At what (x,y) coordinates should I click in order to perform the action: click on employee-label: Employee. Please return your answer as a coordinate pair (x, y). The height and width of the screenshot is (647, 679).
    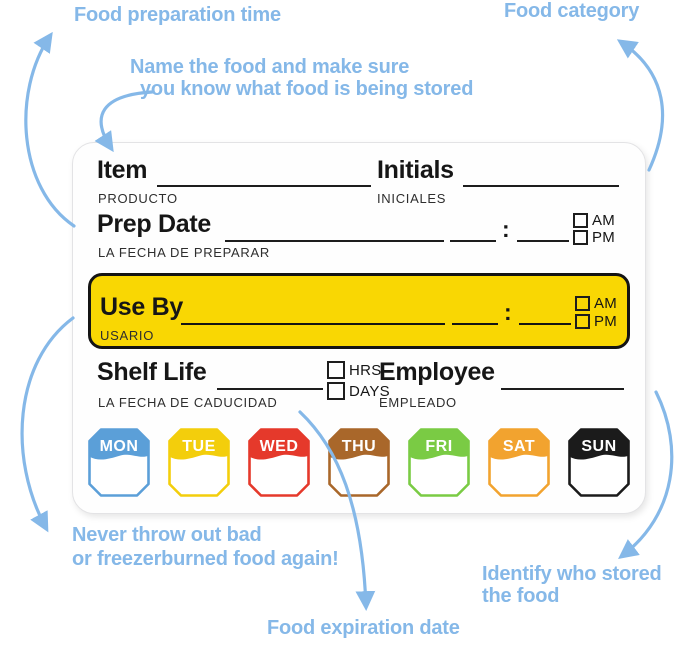
    Looking at the image, I should click on (437, 372).